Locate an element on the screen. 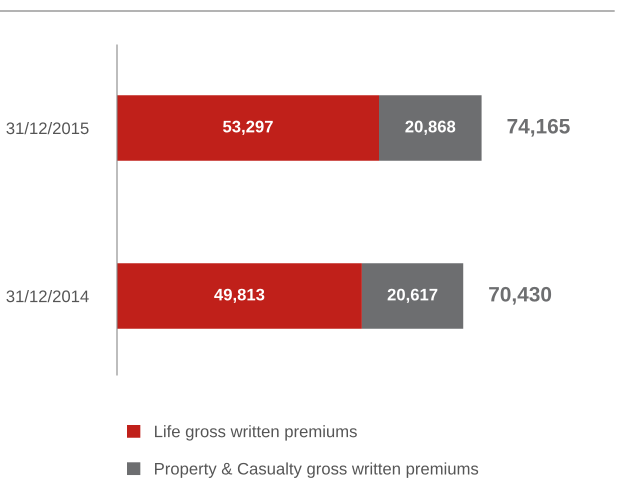  y-tick-label: 31/12/2014 is located at coordinates (47, 296).